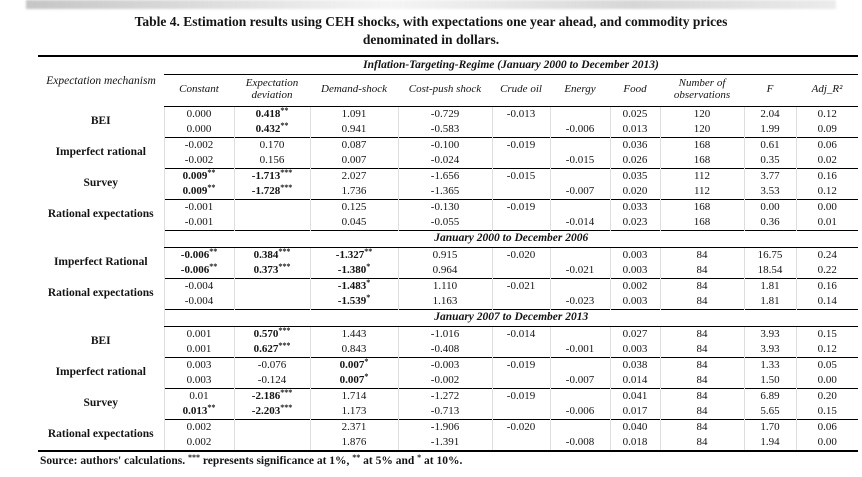 This screenshot has height=477, width=862. I want to click on value-cell: 0.964, so click(444, 270).